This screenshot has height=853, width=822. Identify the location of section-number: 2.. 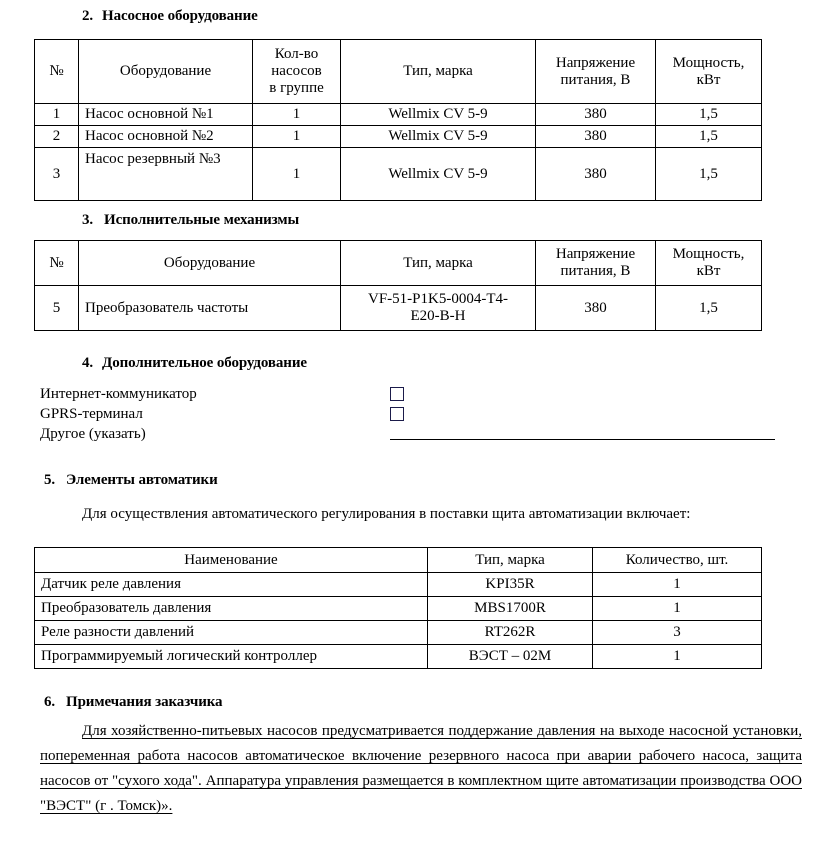
(88, 16).